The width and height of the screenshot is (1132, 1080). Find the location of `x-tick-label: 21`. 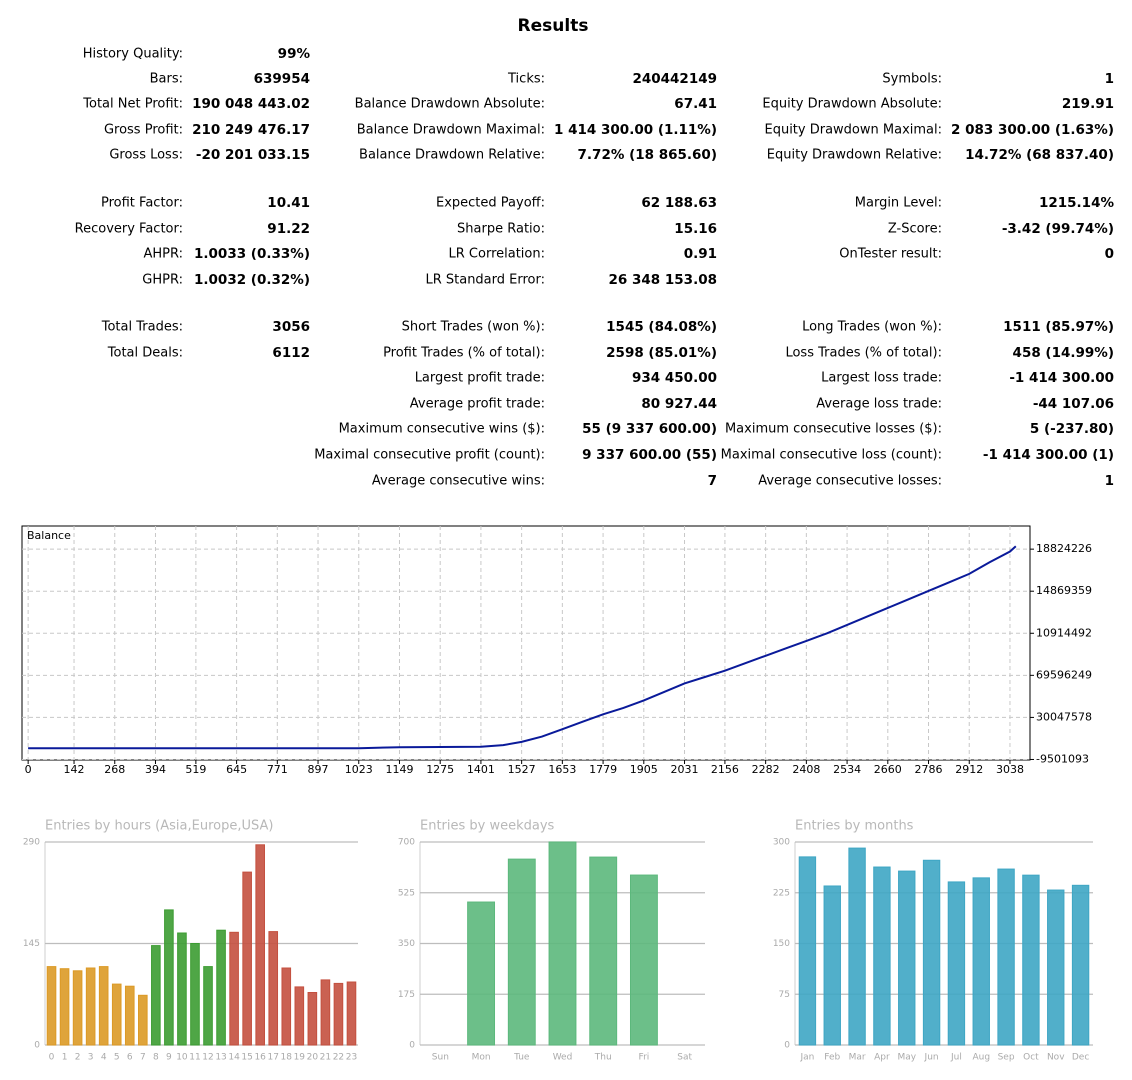

x-tick-label: 21 is located at coordinates (325, 1058).